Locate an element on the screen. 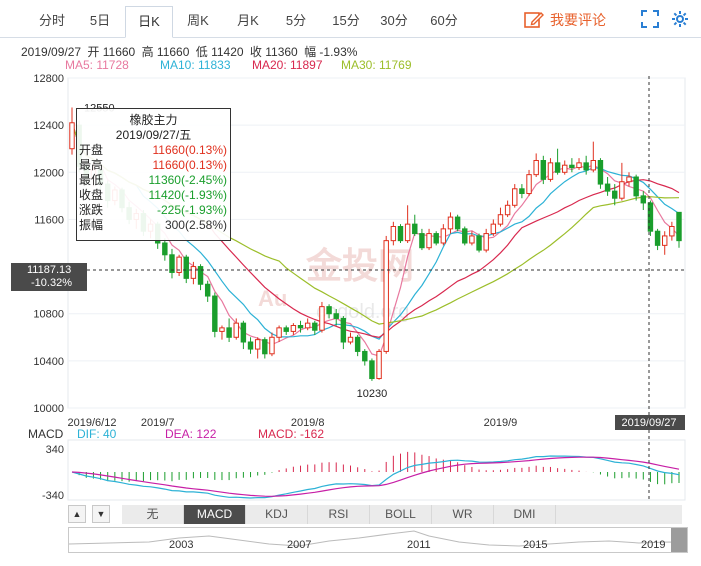  y-tick-label: 10000 is located at coordinates (48, 409).